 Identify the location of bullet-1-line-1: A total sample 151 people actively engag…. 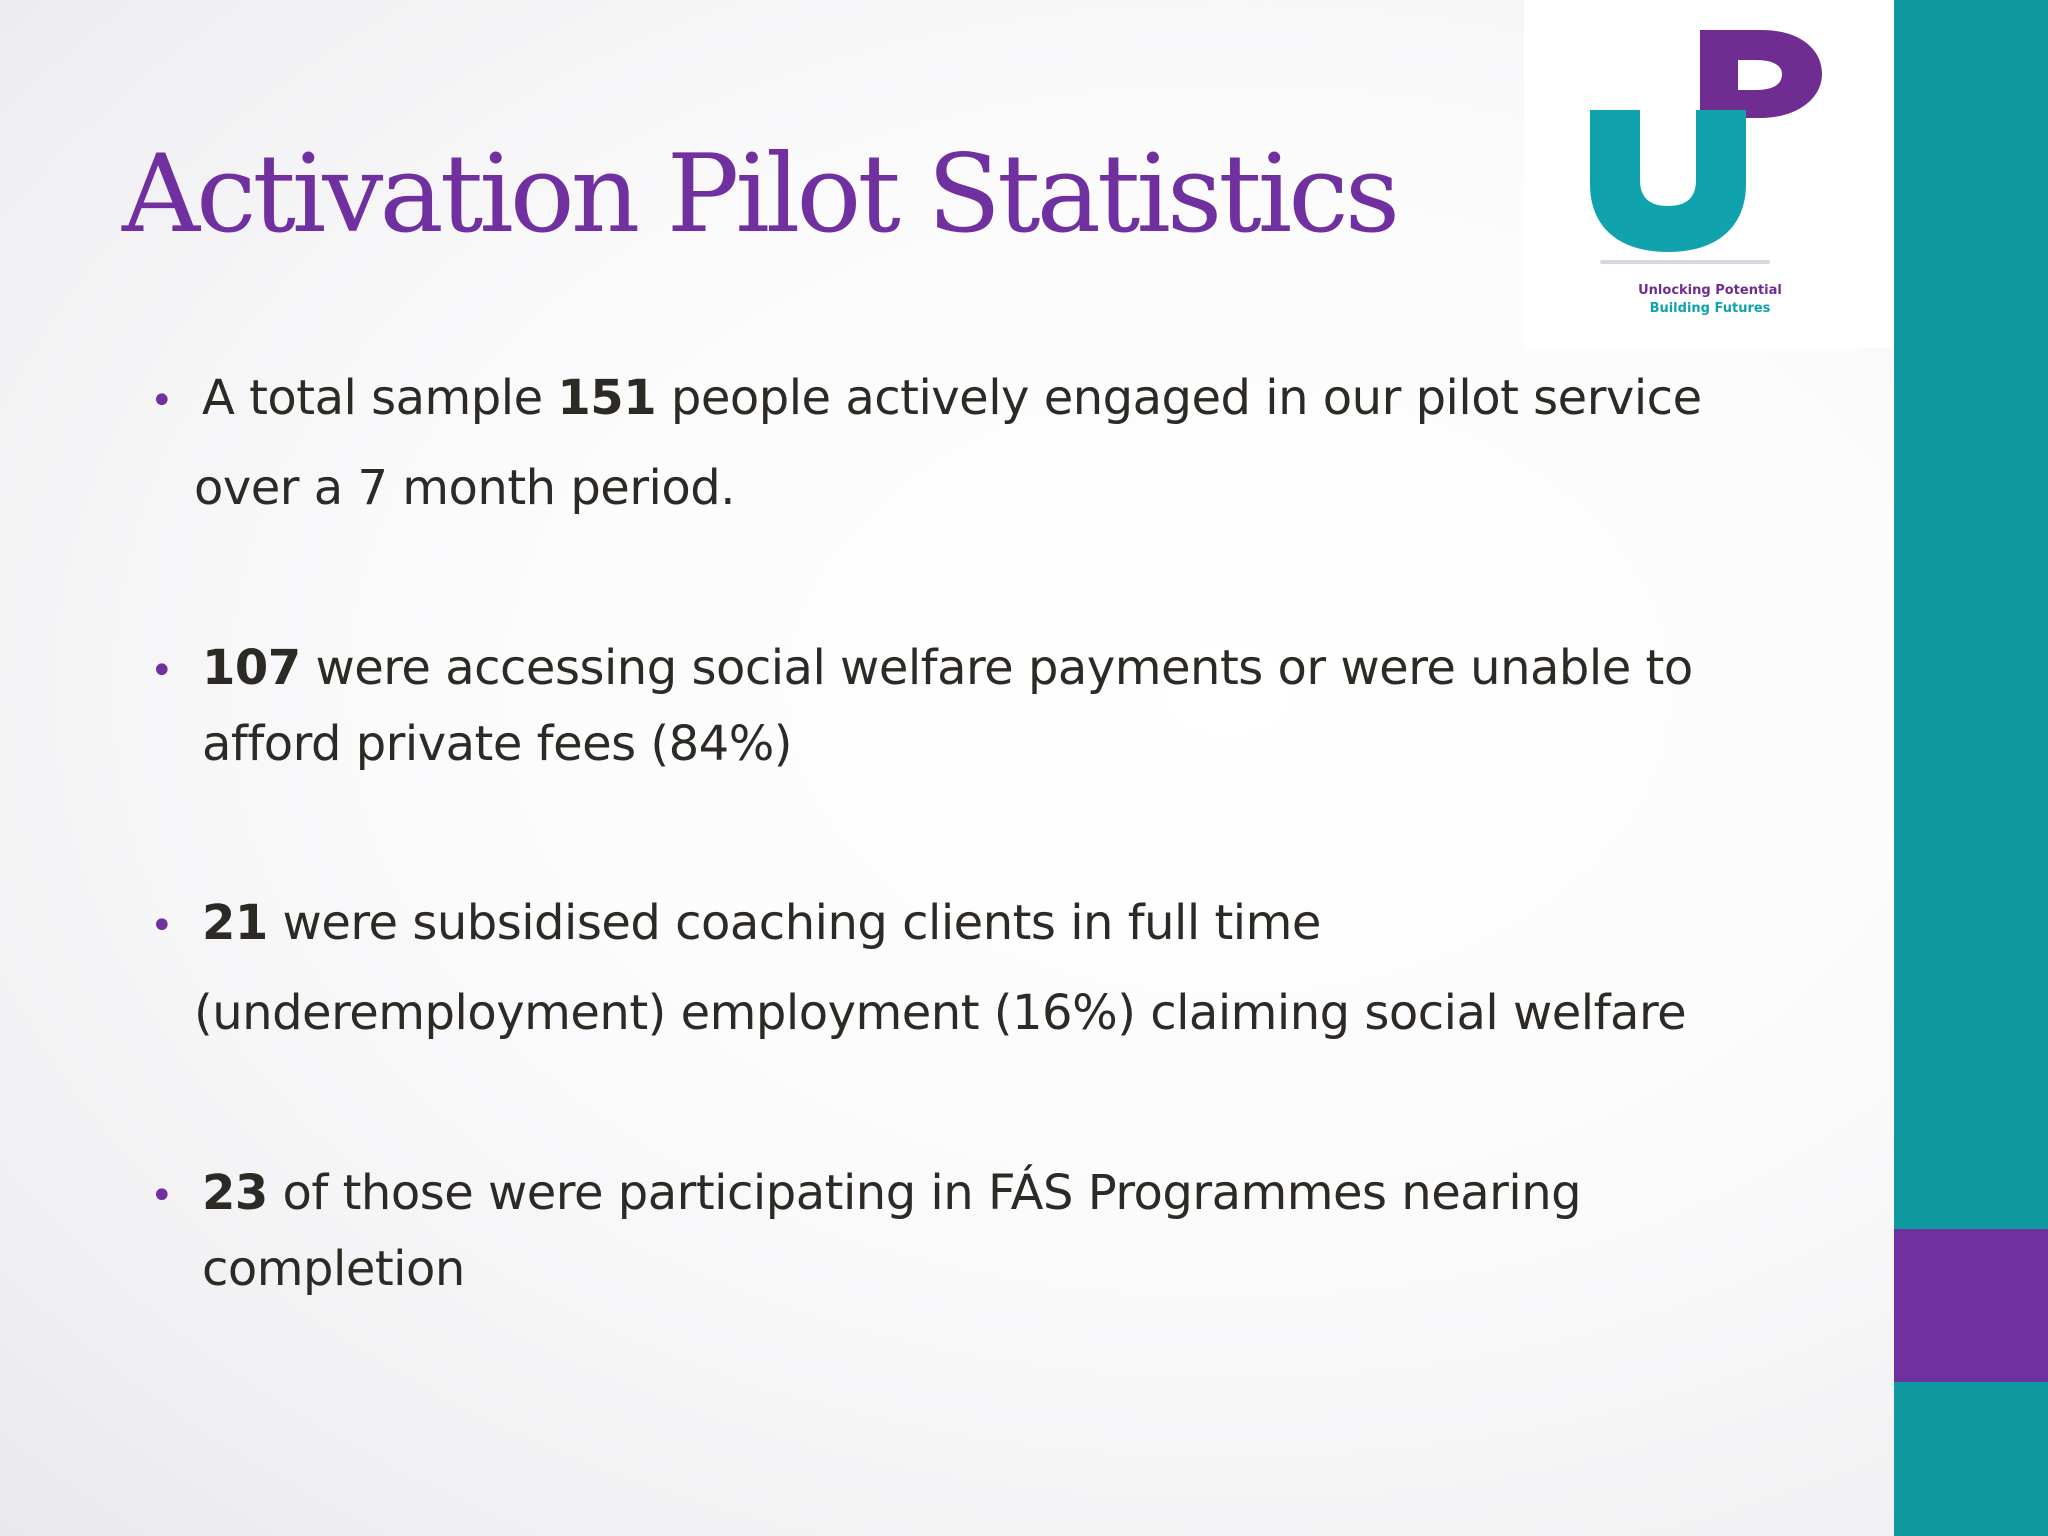
(952, 398).